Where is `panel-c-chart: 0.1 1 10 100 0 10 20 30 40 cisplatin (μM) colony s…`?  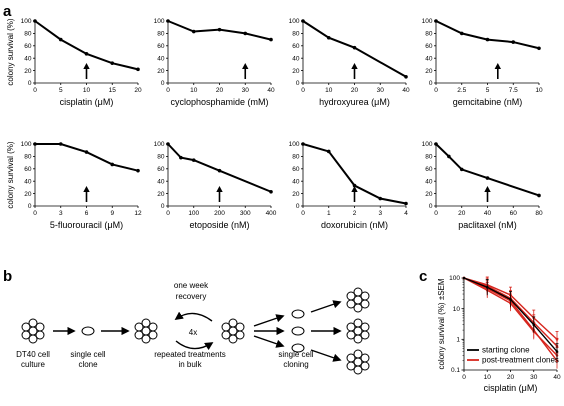 panel-c-chart: 0.1 1 10 100 0 10 20 30 40 cisplatin (μM) colony s… is located at coordinates (499, 334).